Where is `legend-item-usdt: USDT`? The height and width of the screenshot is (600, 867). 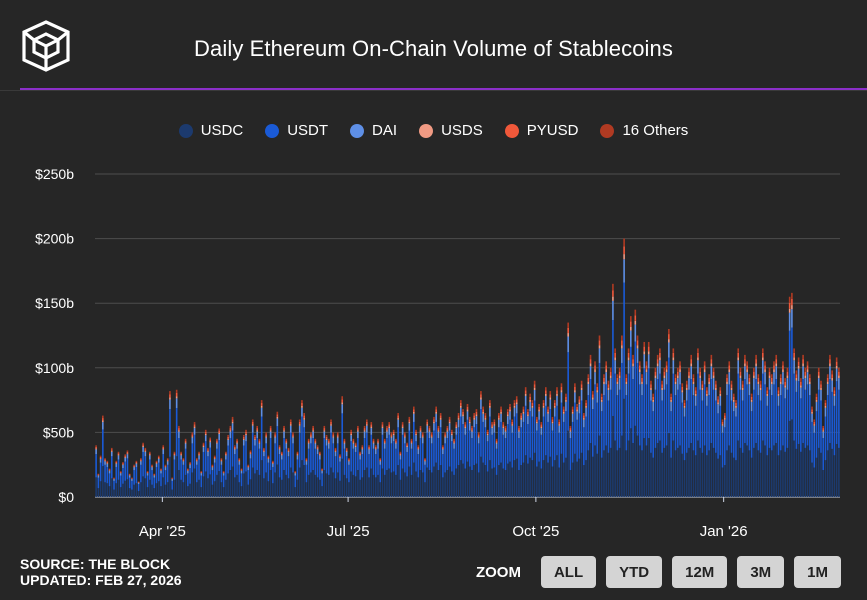 legend-item-usdt: USDT is located at coordinates (296, 130).